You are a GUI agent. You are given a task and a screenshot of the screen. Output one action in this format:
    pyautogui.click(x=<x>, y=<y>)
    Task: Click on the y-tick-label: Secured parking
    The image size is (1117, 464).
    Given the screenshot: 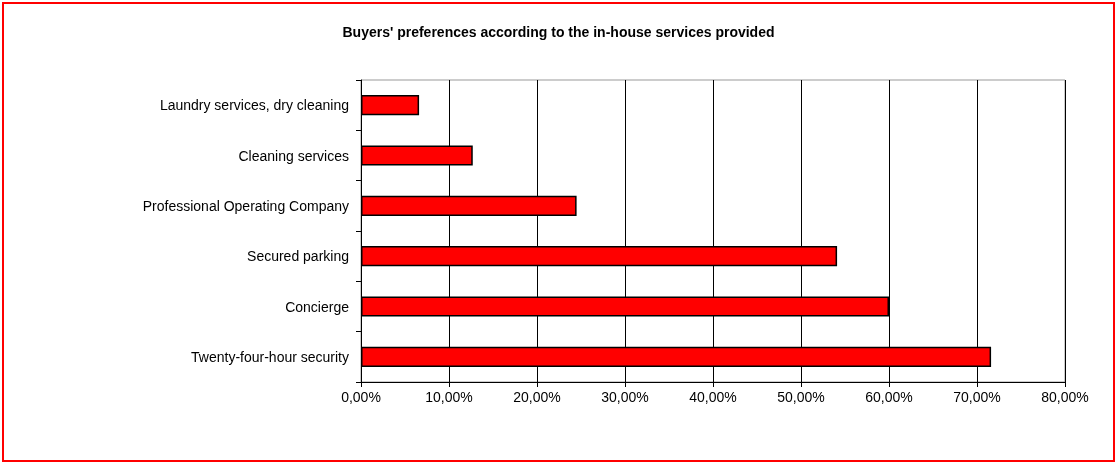 What is the action you would take?
    pyautogui.click(x=298, y=256)
    